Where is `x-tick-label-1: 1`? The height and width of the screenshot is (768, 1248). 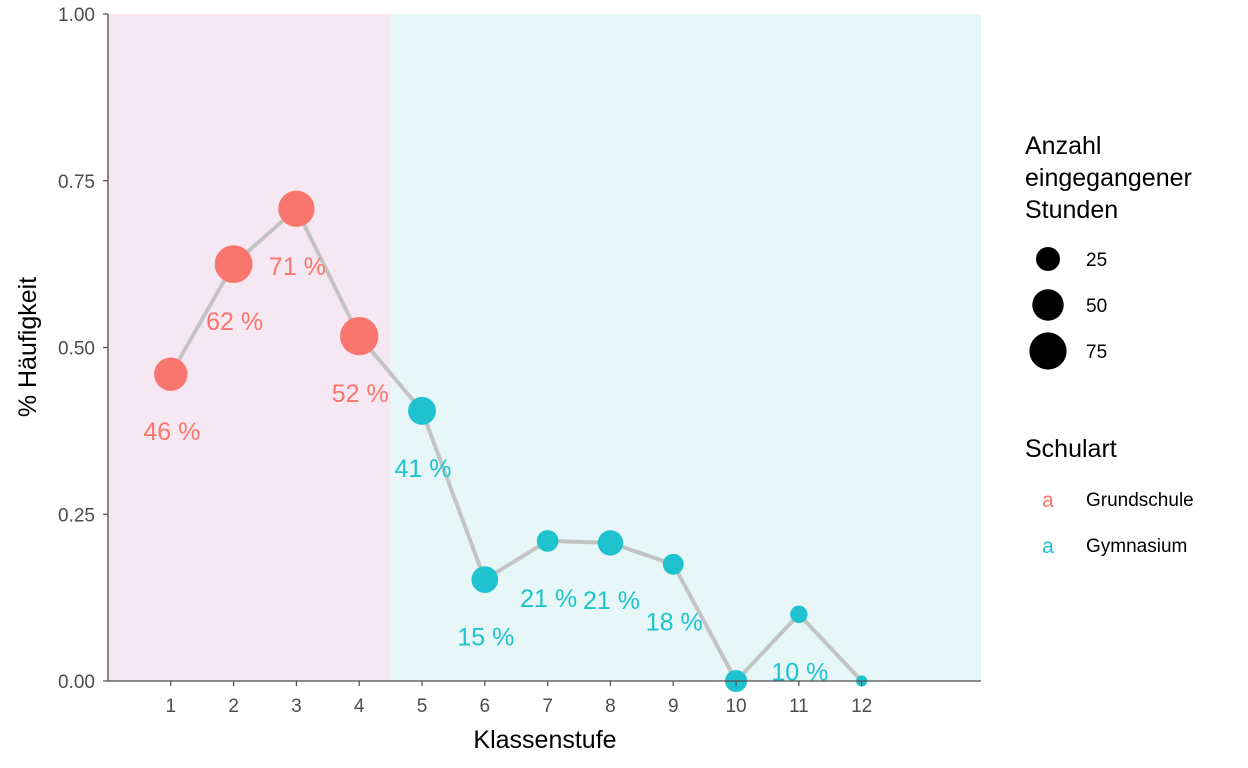 x-tick-label-1: 1 is located at coordinates (171, 706).